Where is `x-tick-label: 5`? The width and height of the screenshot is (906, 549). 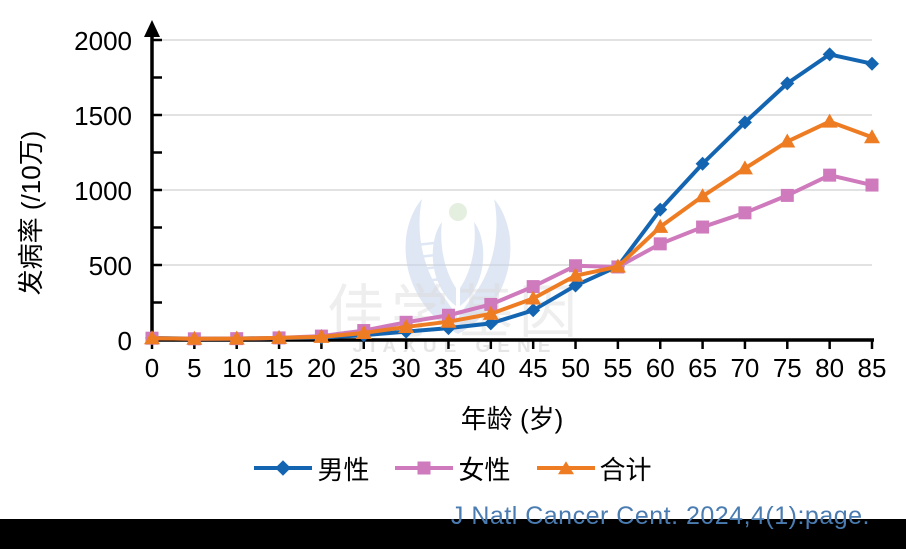
x-tick-label: 5 is located at coordinates (194, 368).